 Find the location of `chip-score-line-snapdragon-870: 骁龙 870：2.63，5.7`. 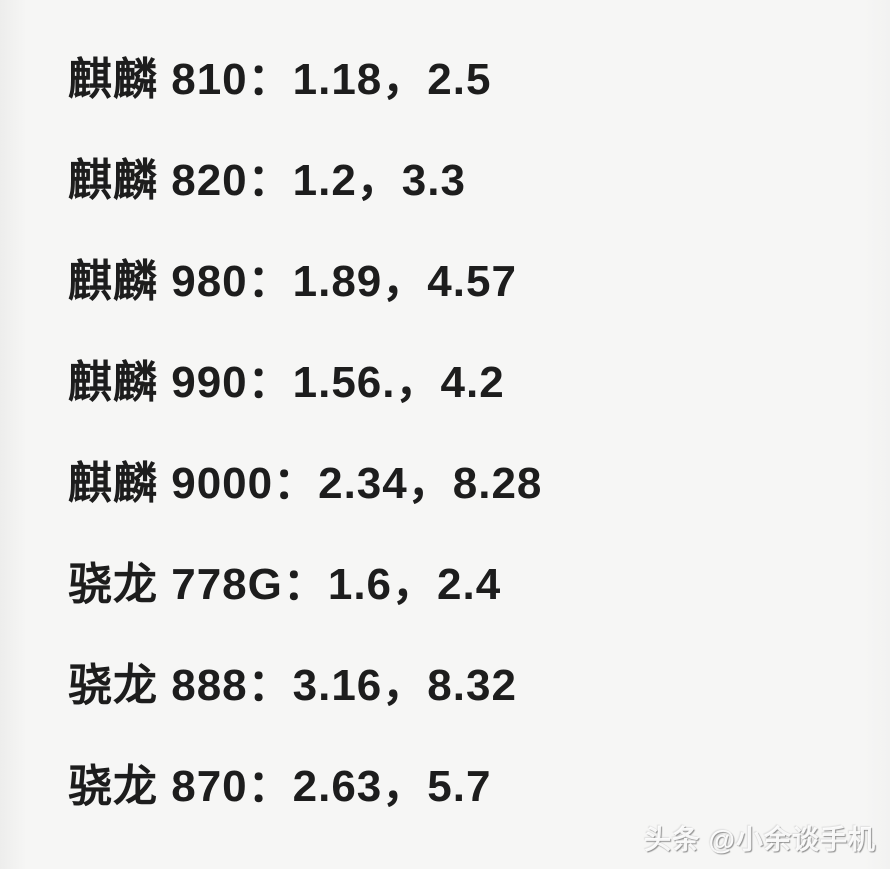

chip-score-line-snapdragon-870: 骁龙 870：2.63，5.7 is located at coordinates (280, 786).